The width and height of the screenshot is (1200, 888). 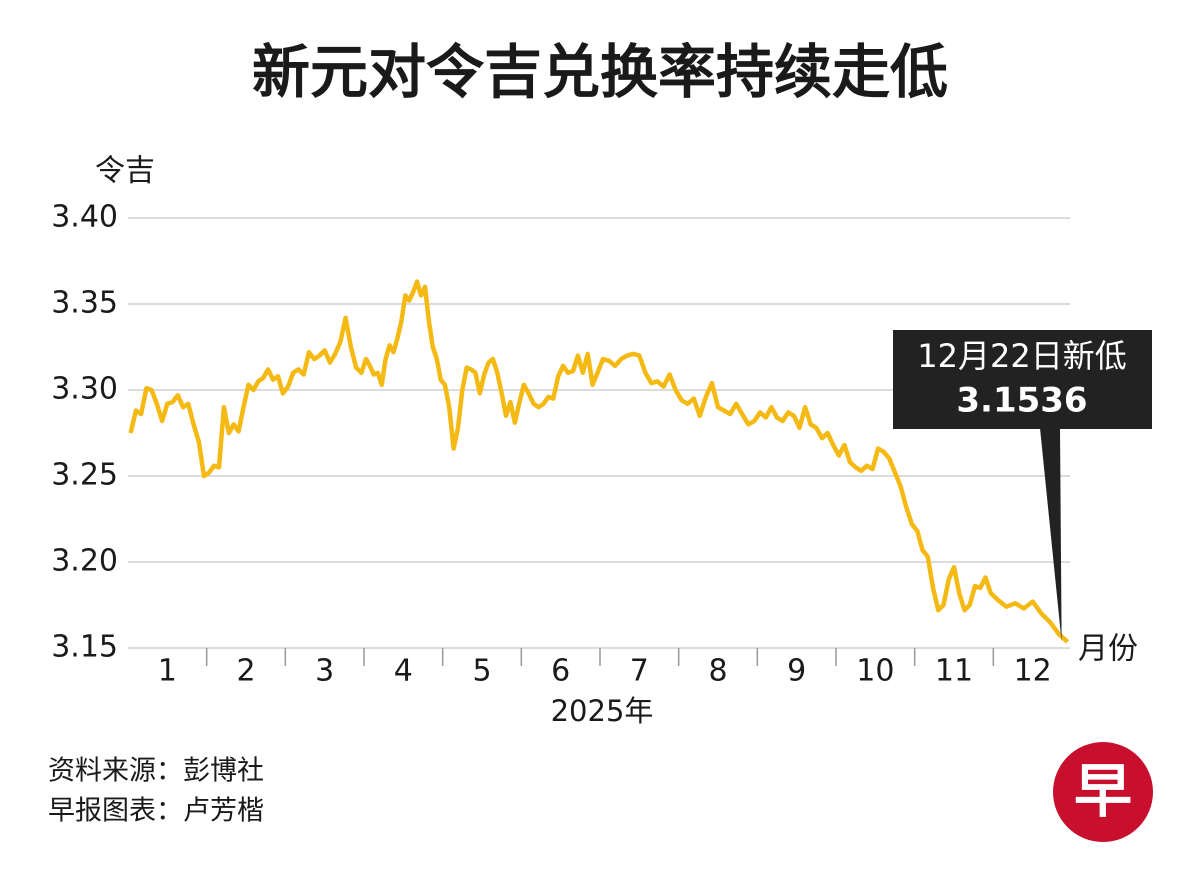 I want to click on callout-pointer, so click(x=1051, y=535).